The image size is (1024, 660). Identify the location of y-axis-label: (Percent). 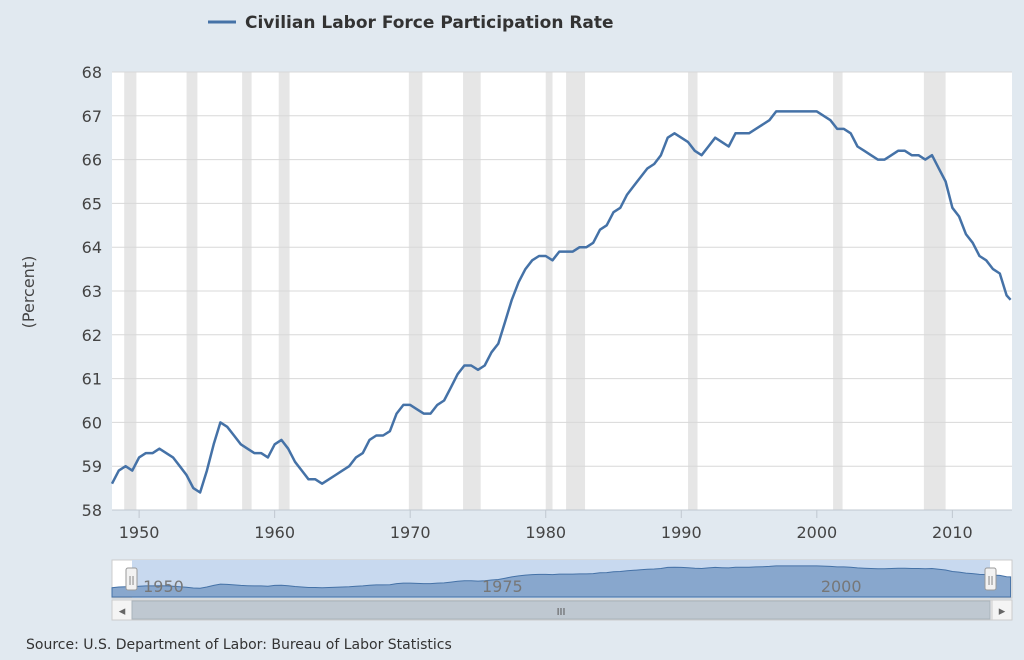
(28, 292).